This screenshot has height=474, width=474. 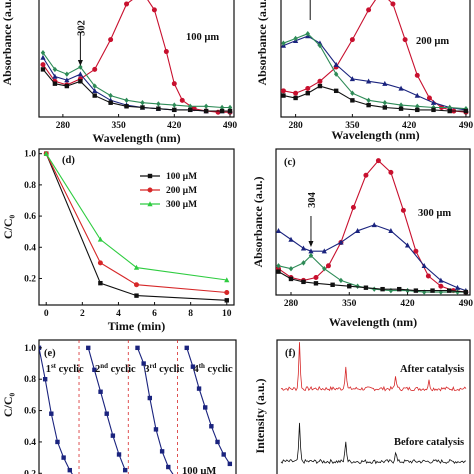 What do you see at coordinates (202, 37) in the screenshot?
I see `concentration-label: 100 µm` at bounding box center [202, 37].